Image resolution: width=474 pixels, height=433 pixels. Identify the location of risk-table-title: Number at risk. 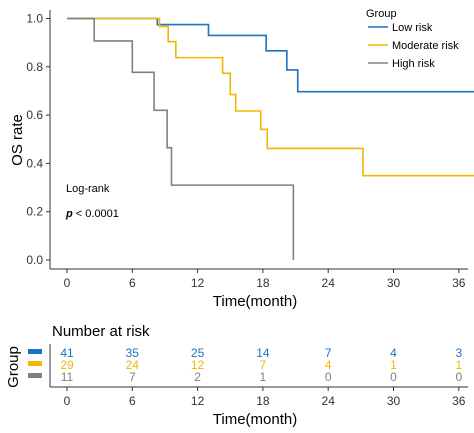
(101, 331).